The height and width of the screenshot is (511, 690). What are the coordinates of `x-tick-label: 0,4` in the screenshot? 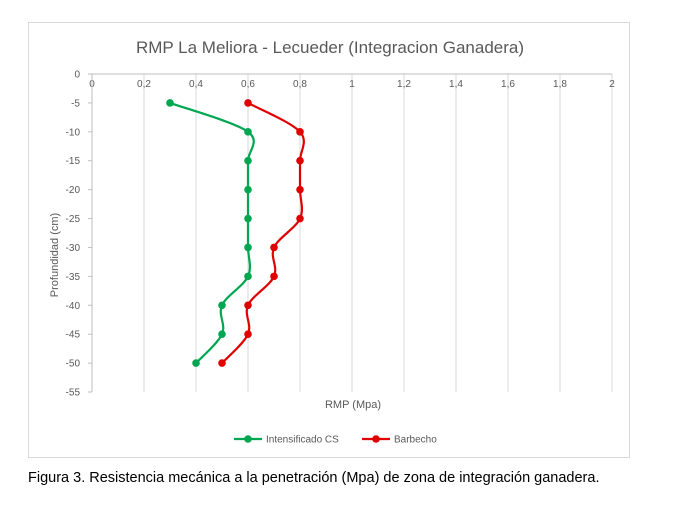 It's located at (196, 84).